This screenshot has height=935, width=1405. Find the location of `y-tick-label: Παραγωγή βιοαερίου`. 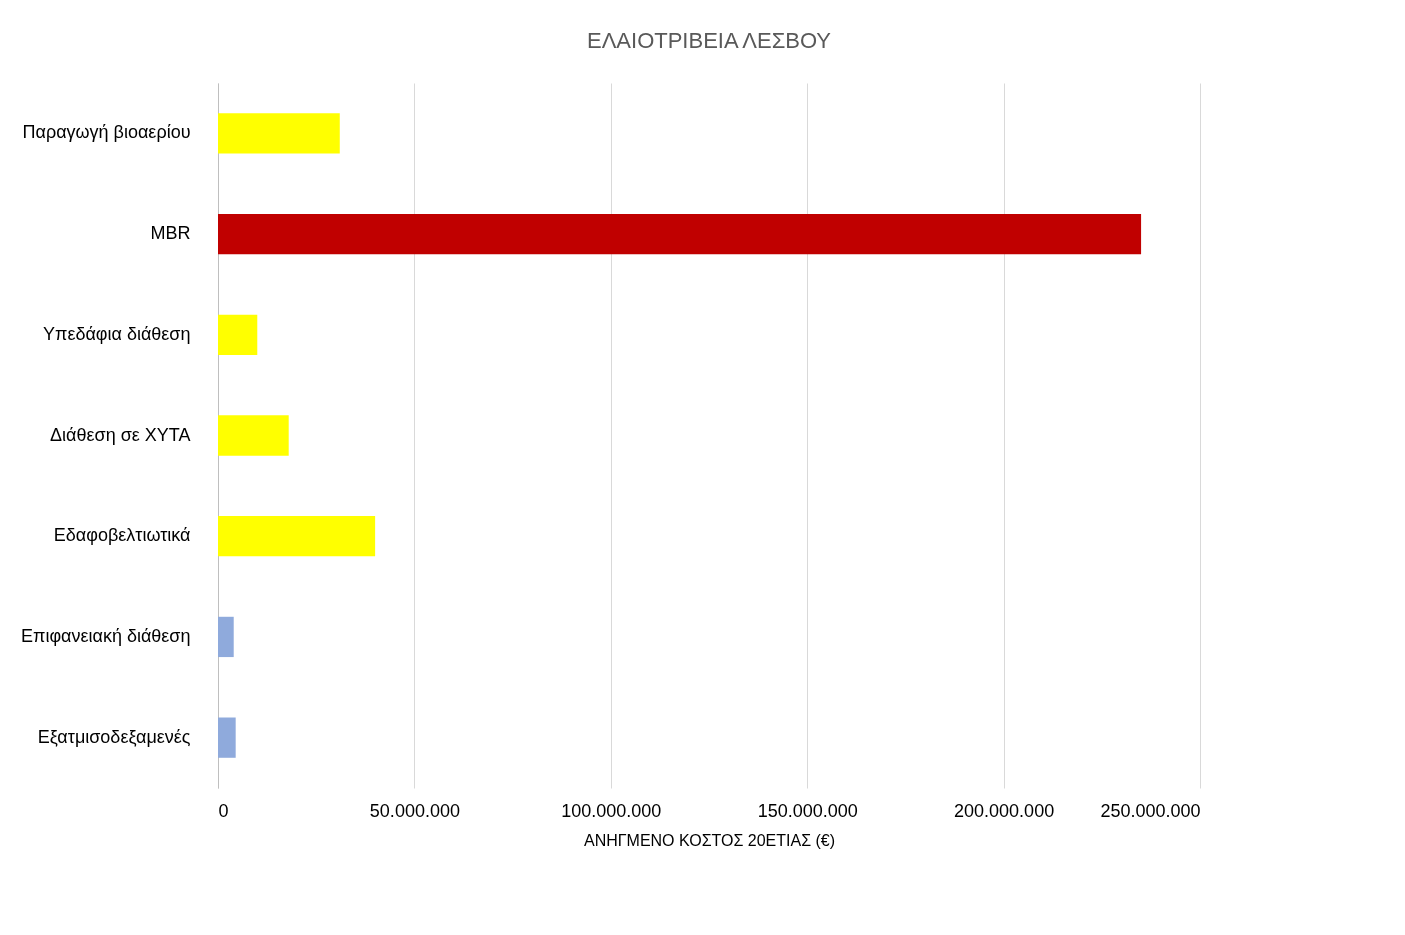

y-tick-label: Παραγωγή βιοαερίου is located at coordinates (106, 132).